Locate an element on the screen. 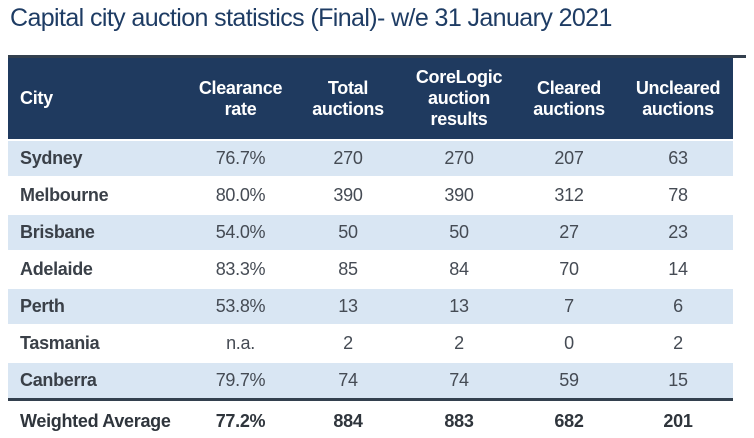 Image resolution: width=754 pixels, height=438 pixels. cell-uncleared-auctions: 15 is located at coordinates (678, 380).